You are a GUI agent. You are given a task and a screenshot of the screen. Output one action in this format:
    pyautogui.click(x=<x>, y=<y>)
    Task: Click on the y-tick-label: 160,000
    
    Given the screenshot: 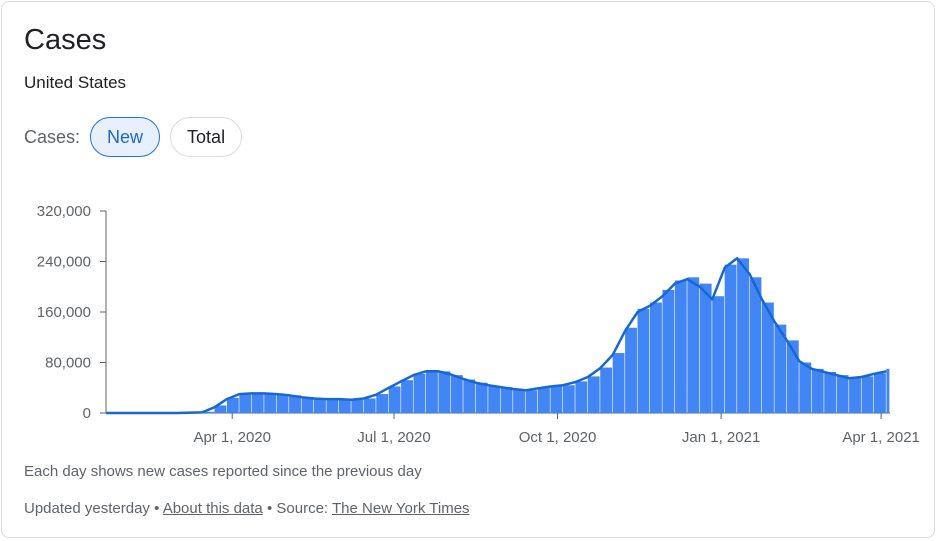 What is the action you would take?
    pyautogui.click(x=64, y=312)
    